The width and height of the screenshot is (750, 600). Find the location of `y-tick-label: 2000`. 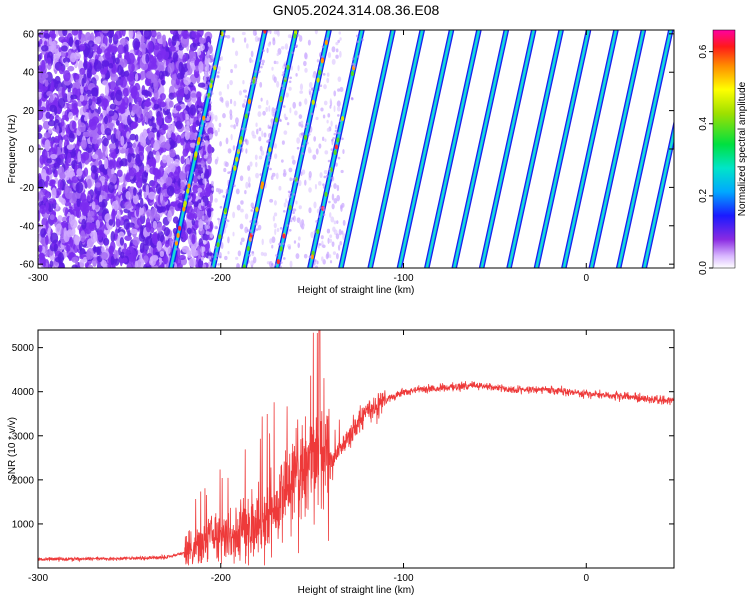

y-tick-label: 2000 is located at coordinates (23, 480).